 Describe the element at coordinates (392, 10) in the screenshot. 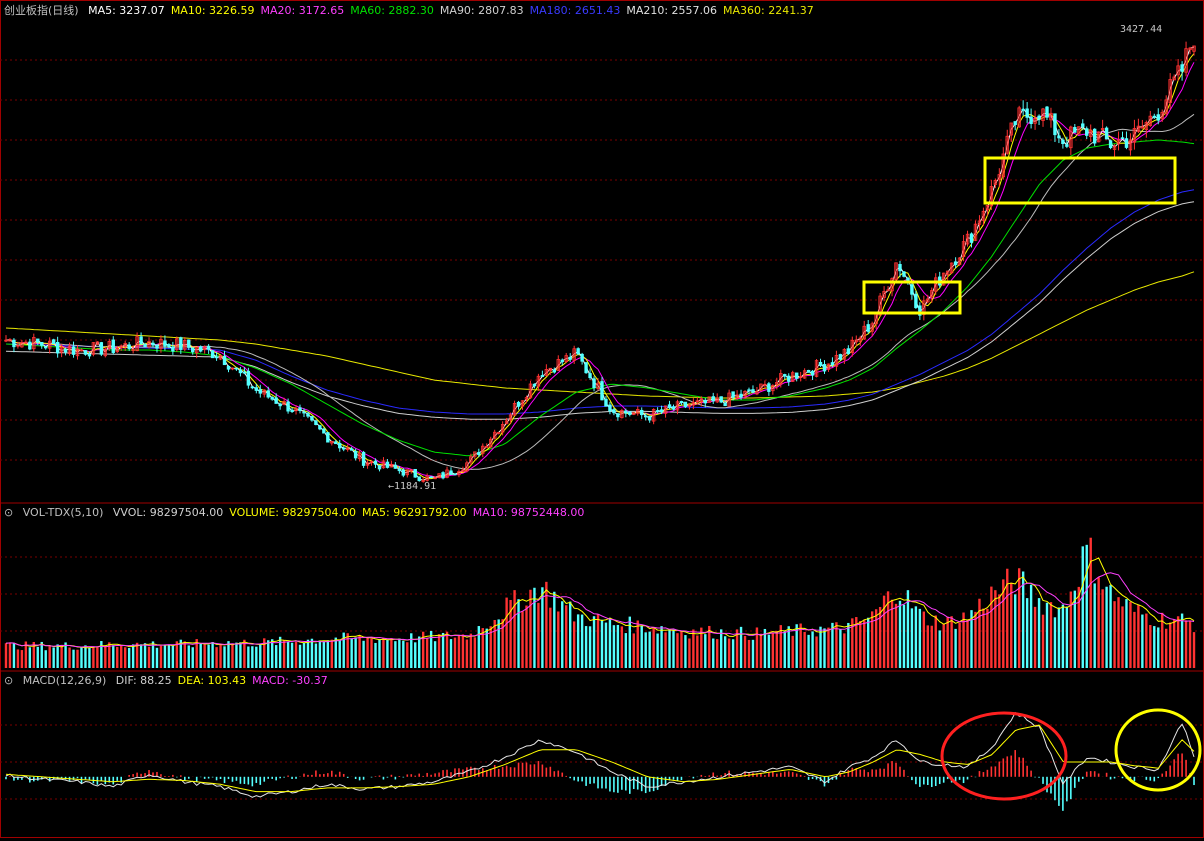

I see `ma-legend-3: MA60: 2882.30` at that location.